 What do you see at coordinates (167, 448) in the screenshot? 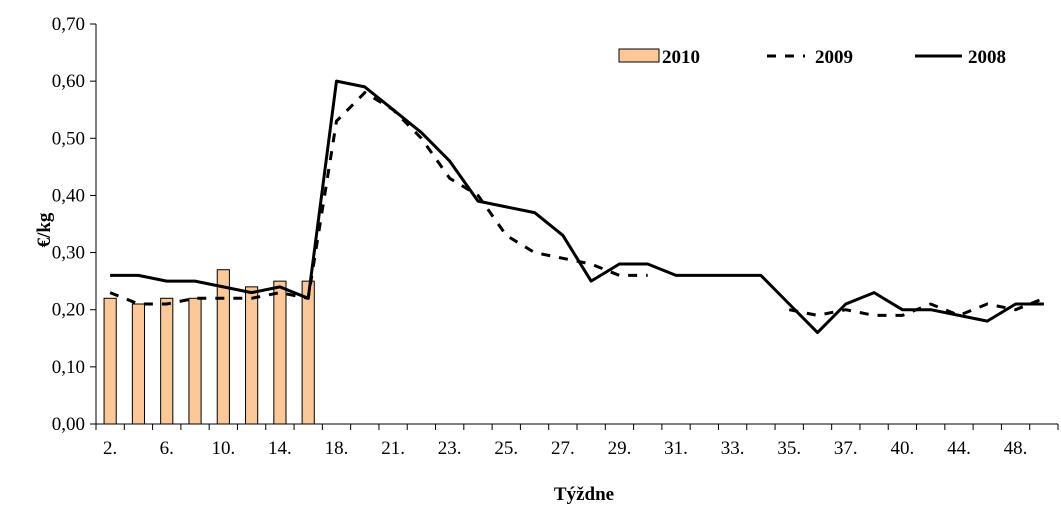
I see `x-tick-label: 6.` at bounding box center [167, 448].